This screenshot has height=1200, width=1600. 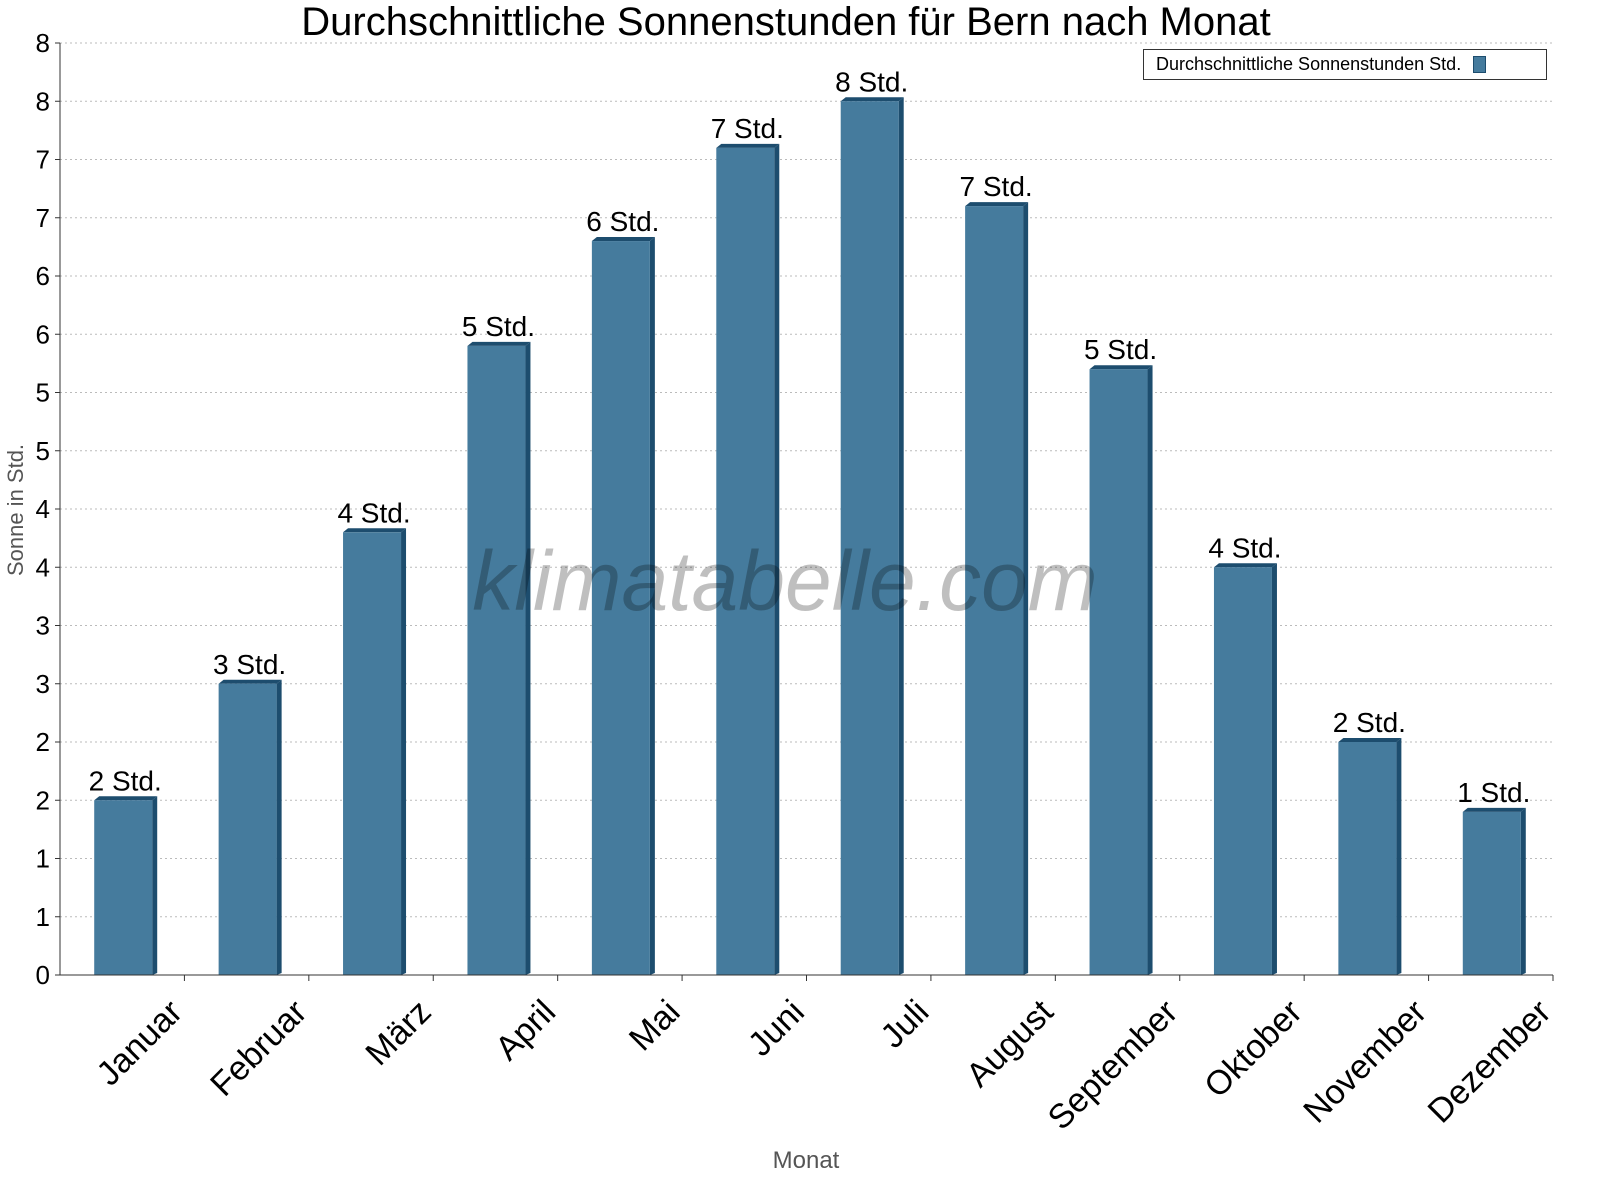 I want to click on x-tick-label: Mai, so click(x=655, y=1026).